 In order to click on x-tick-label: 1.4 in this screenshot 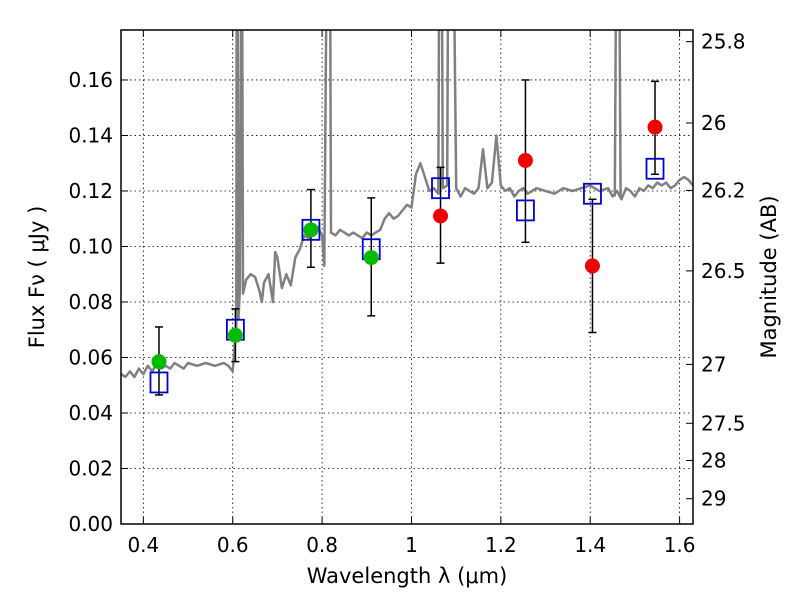, I will do `click(590, 545)`.